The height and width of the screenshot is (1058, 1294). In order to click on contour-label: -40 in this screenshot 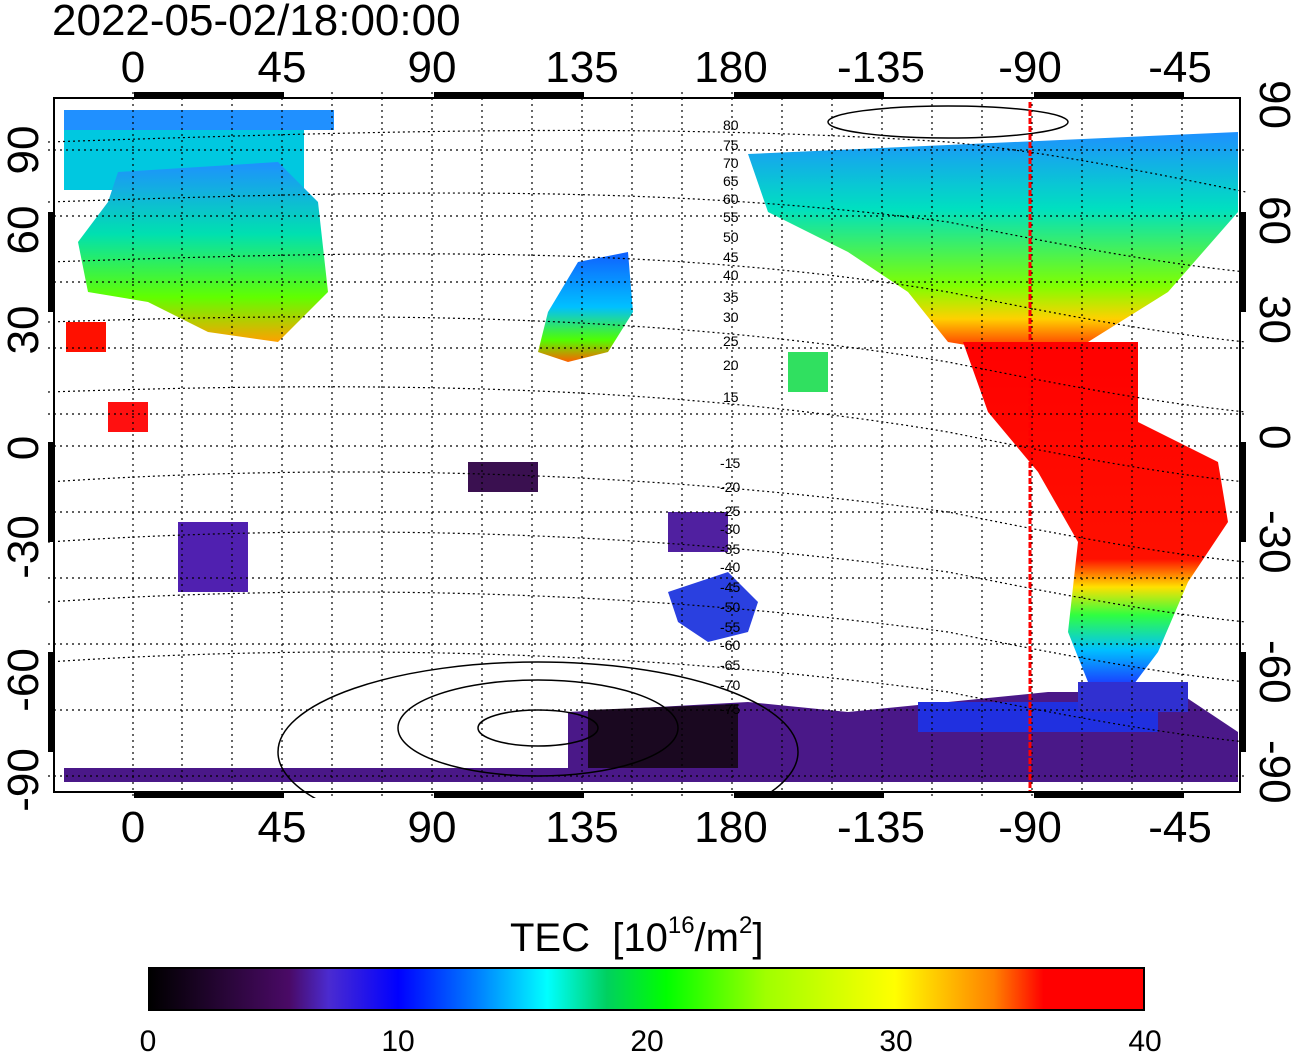, I will do `click(730, 567)`.